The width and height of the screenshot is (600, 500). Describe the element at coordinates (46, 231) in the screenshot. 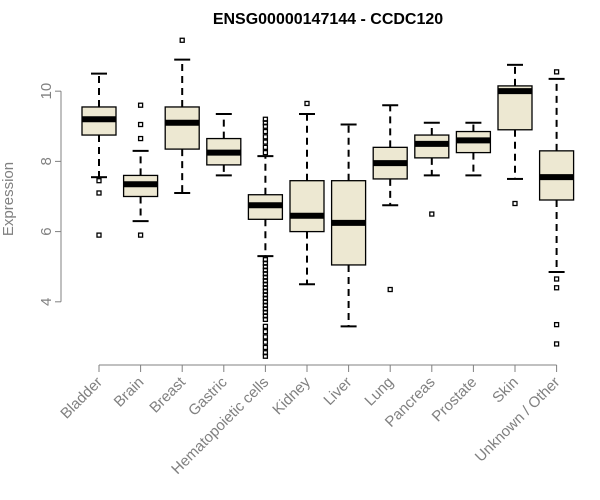

I see `y-tick-label: 6` at that location.